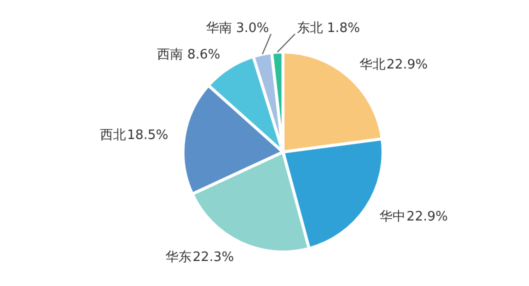 The image size is (529, 286). I want to click on slice-label: 华南, so click(219, 28).